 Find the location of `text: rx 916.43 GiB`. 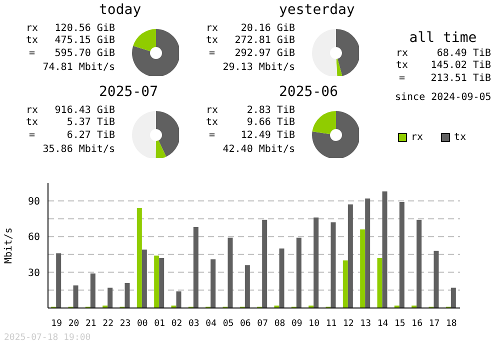

text: rx 916.43 GiB is located at coordinates (70, 110).